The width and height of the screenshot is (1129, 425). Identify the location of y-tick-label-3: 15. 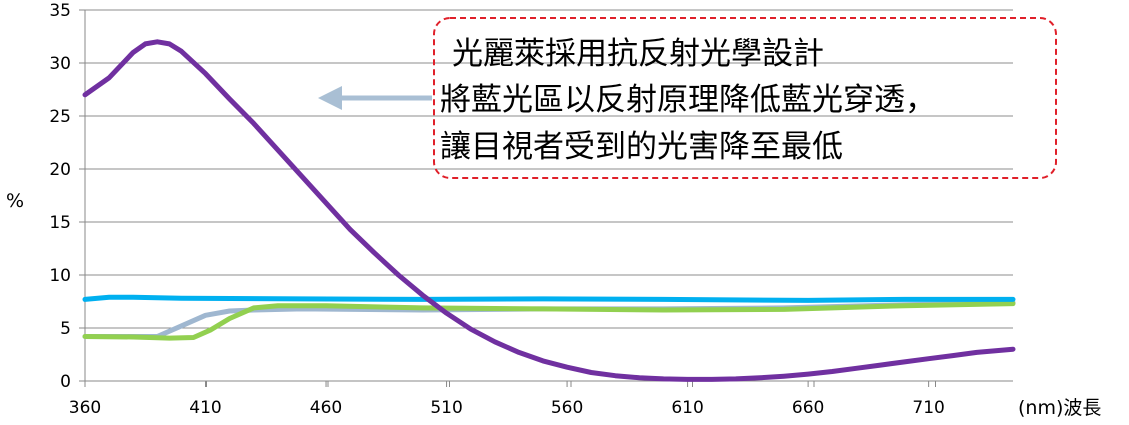
(60, 223).